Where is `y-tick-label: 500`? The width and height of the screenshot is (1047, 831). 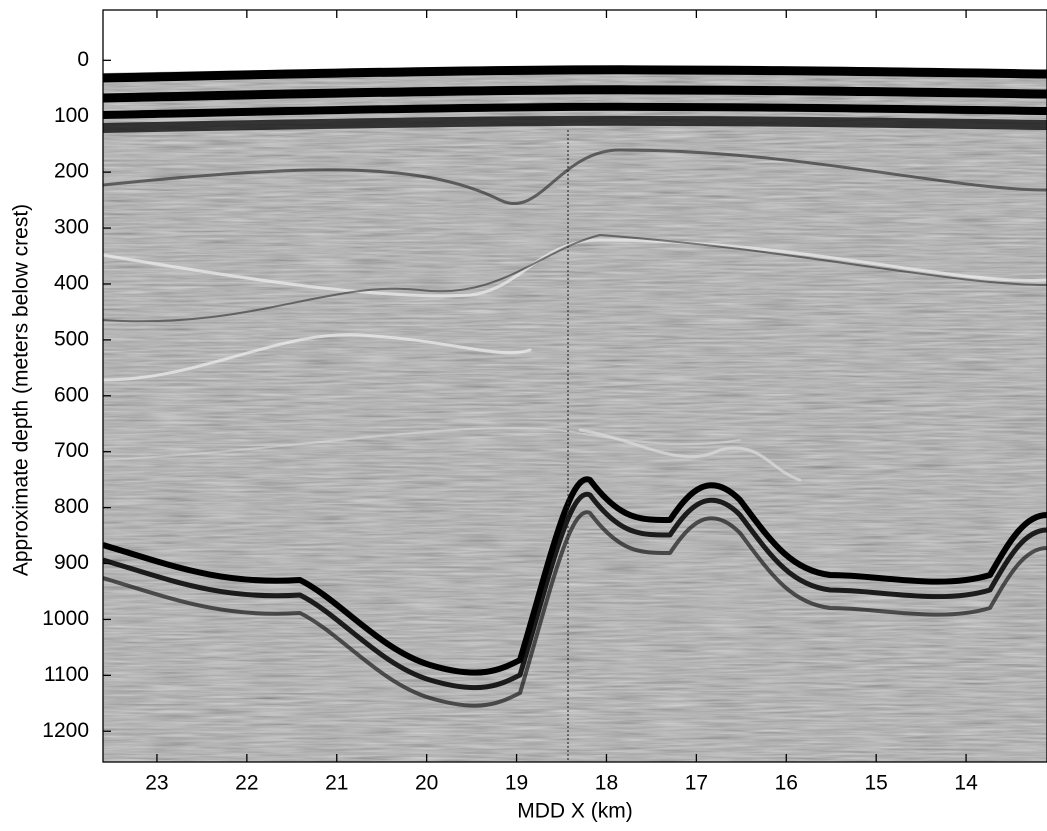 y-tick-label: 500 is located at coordinates (71, 338).